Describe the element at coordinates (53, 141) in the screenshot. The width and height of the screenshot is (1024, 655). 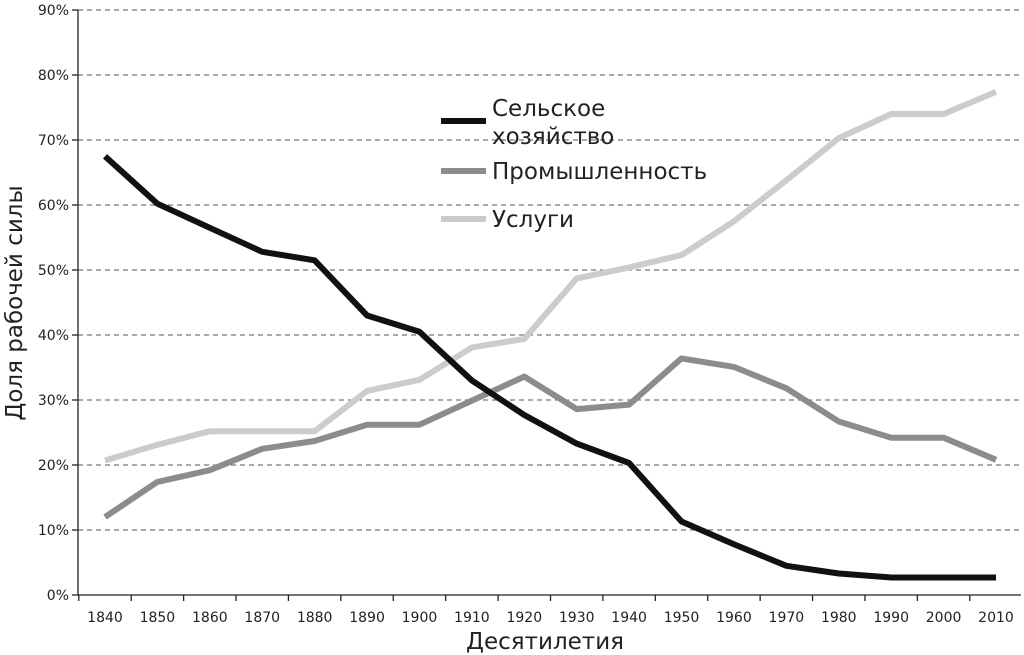
I see `y-tick-label: 70%` at that location.